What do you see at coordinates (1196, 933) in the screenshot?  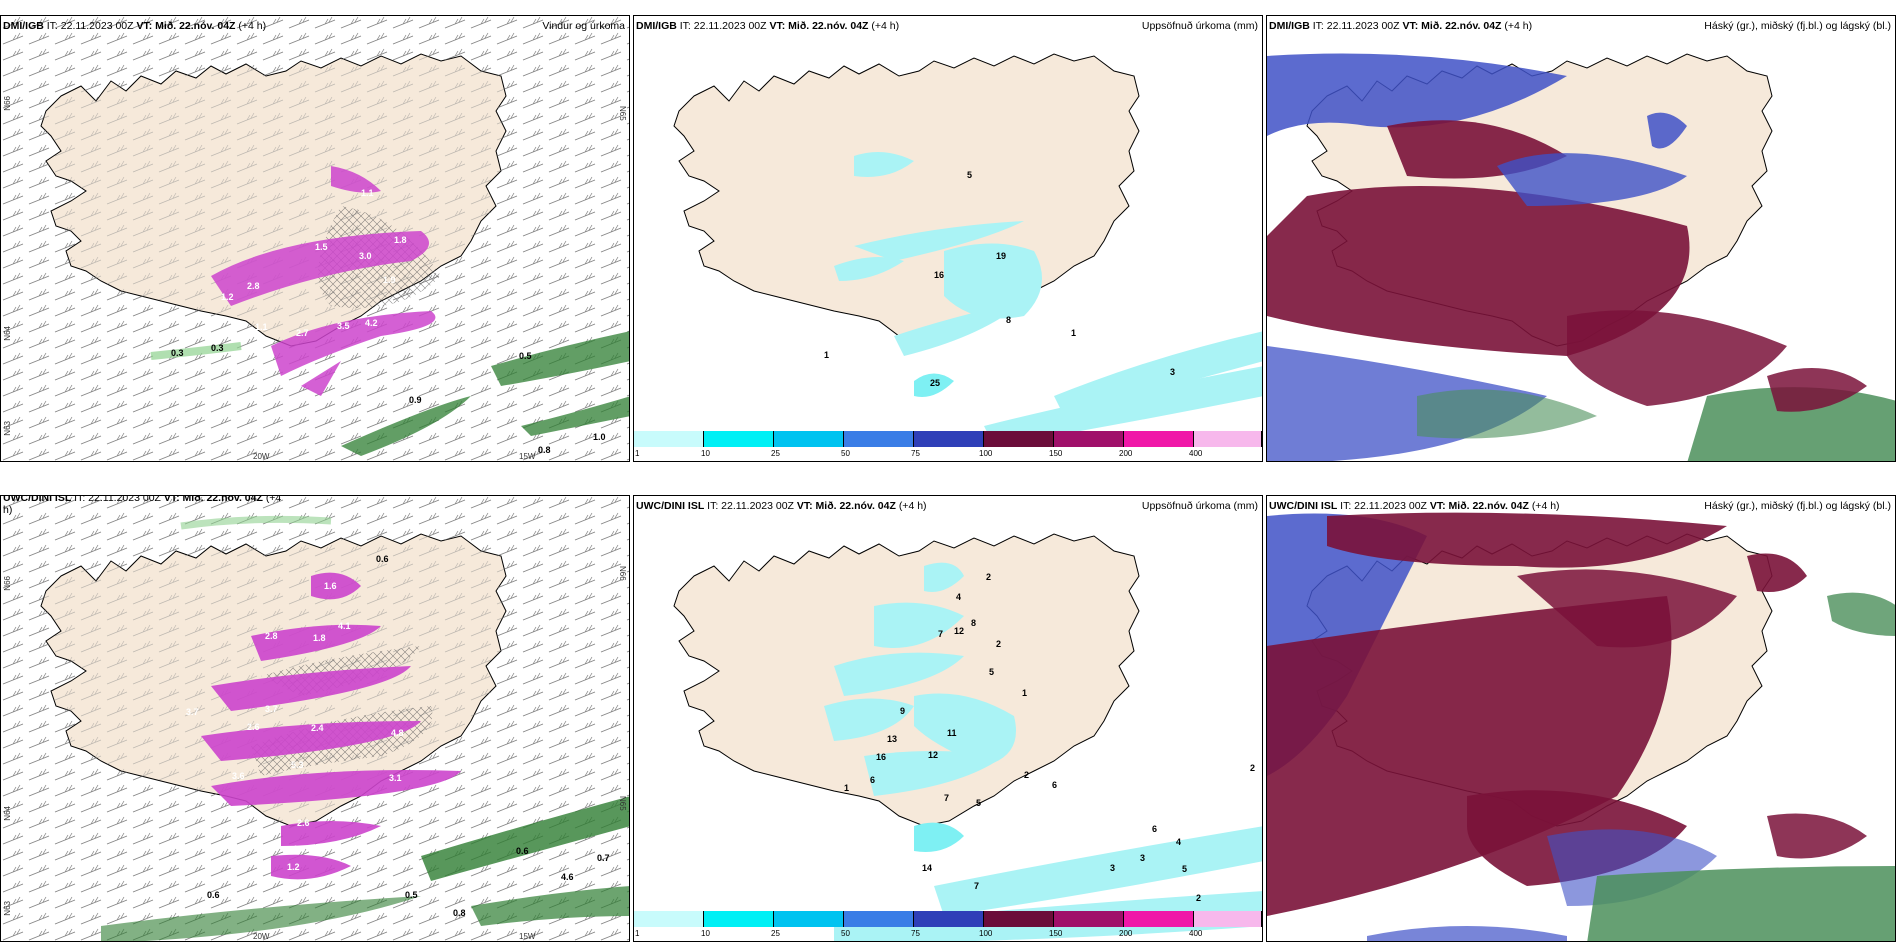 I see `colorbar-tick: 400` at bounding box center [1196, 933].